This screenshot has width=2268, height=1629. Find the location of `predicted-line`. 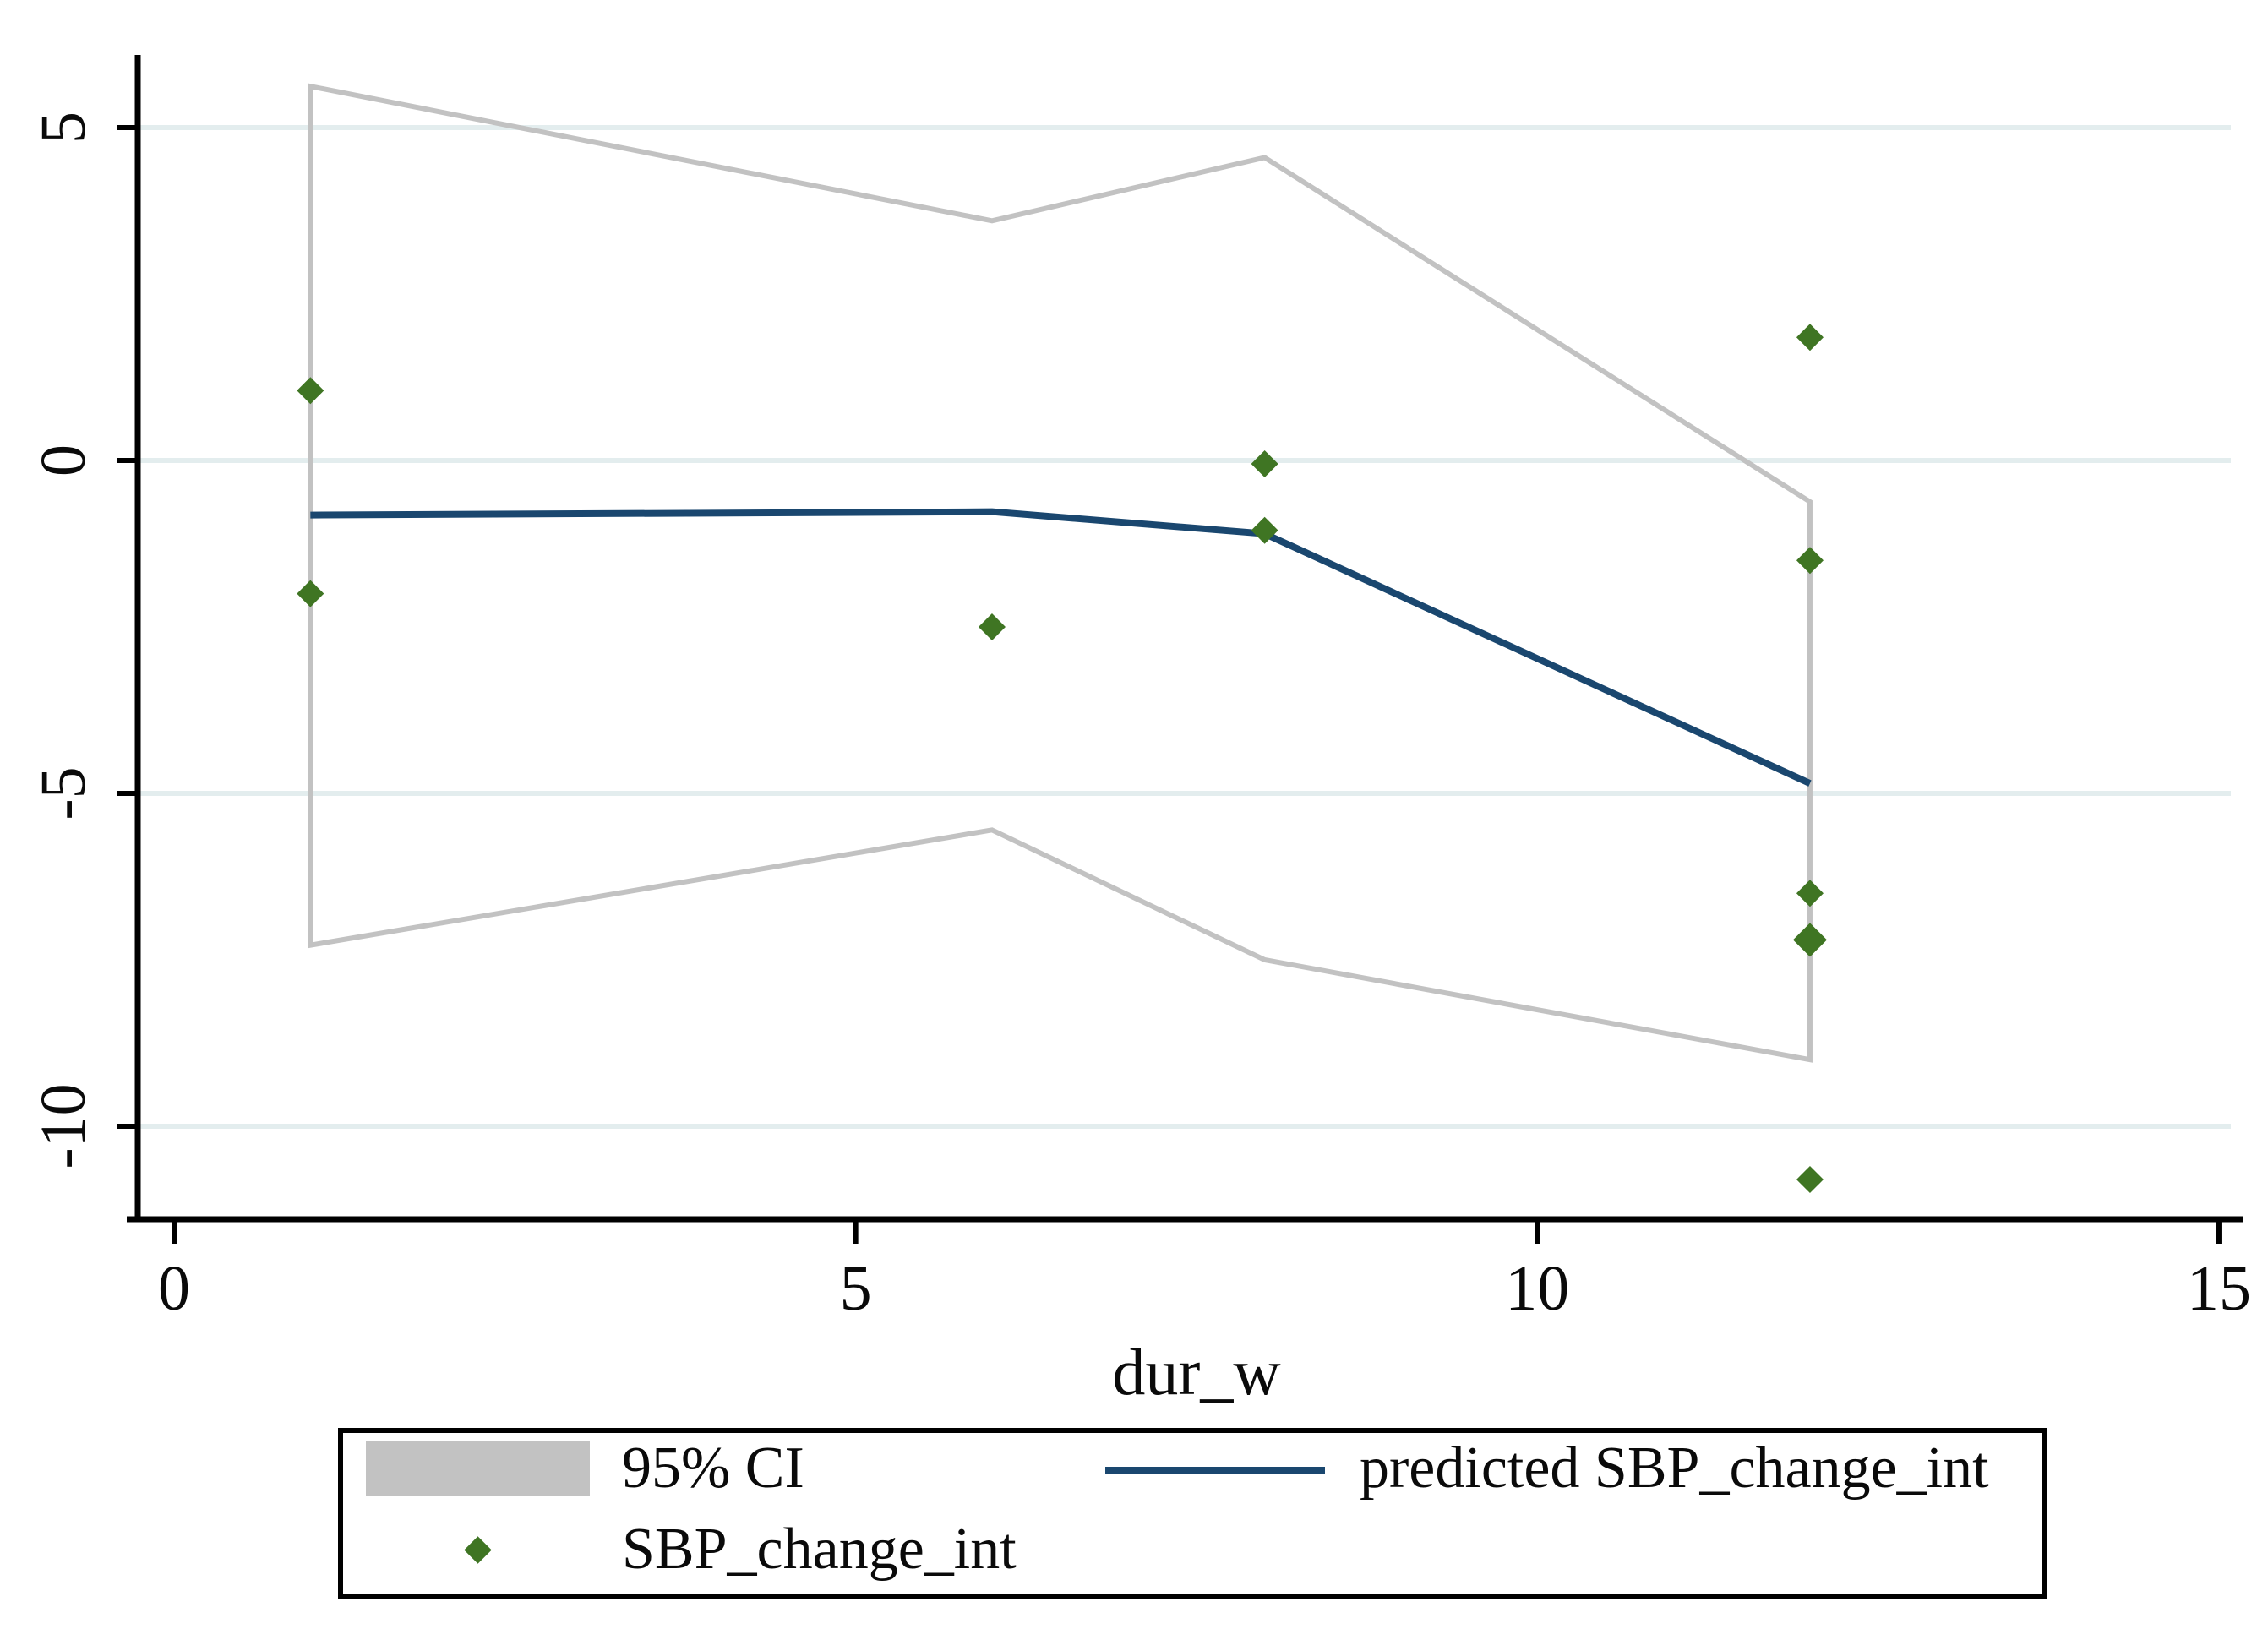

predicted-line is located at coordinates (1061, 647).